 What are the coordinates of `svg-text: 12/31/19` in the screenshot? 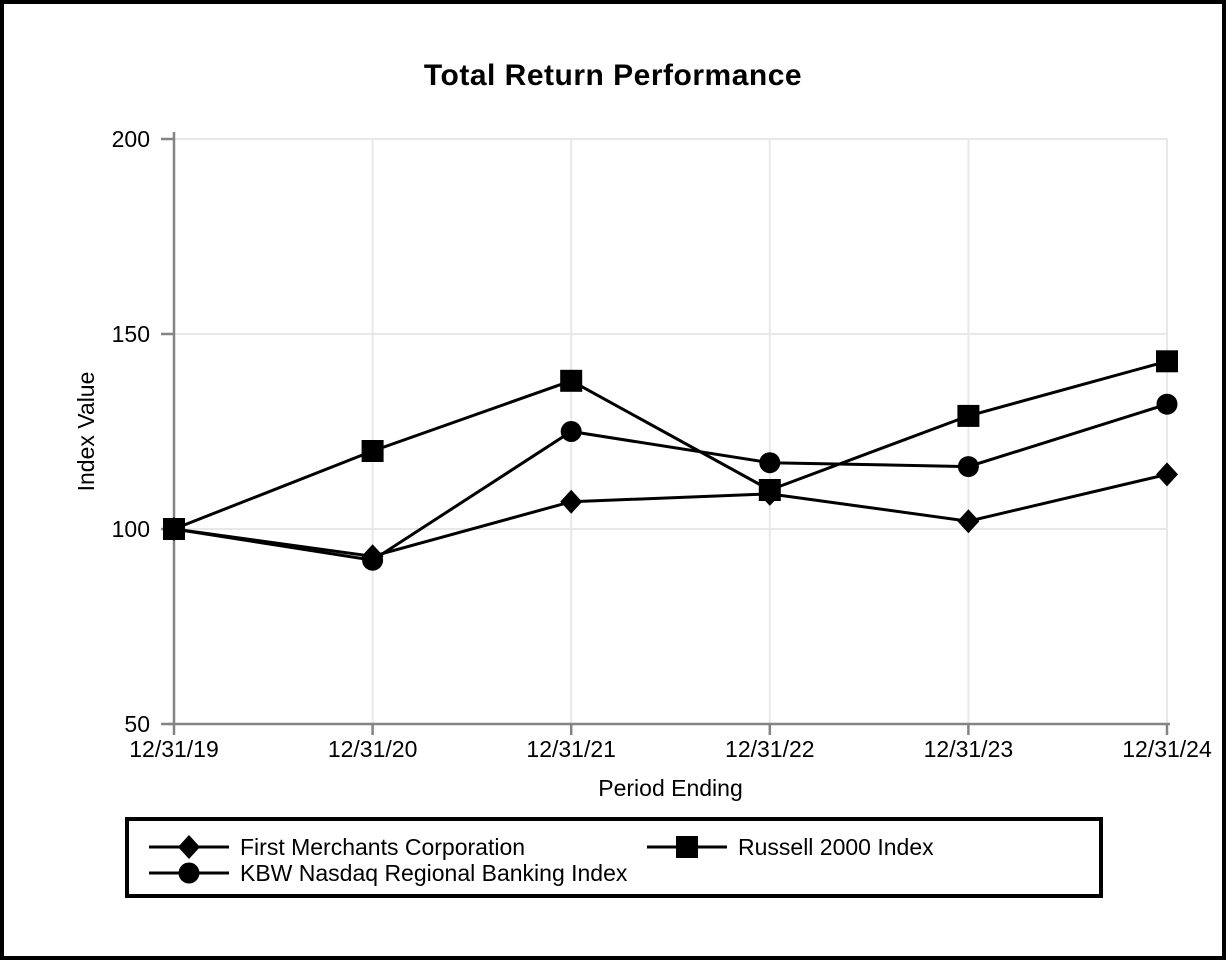 It's located at (174, 749).